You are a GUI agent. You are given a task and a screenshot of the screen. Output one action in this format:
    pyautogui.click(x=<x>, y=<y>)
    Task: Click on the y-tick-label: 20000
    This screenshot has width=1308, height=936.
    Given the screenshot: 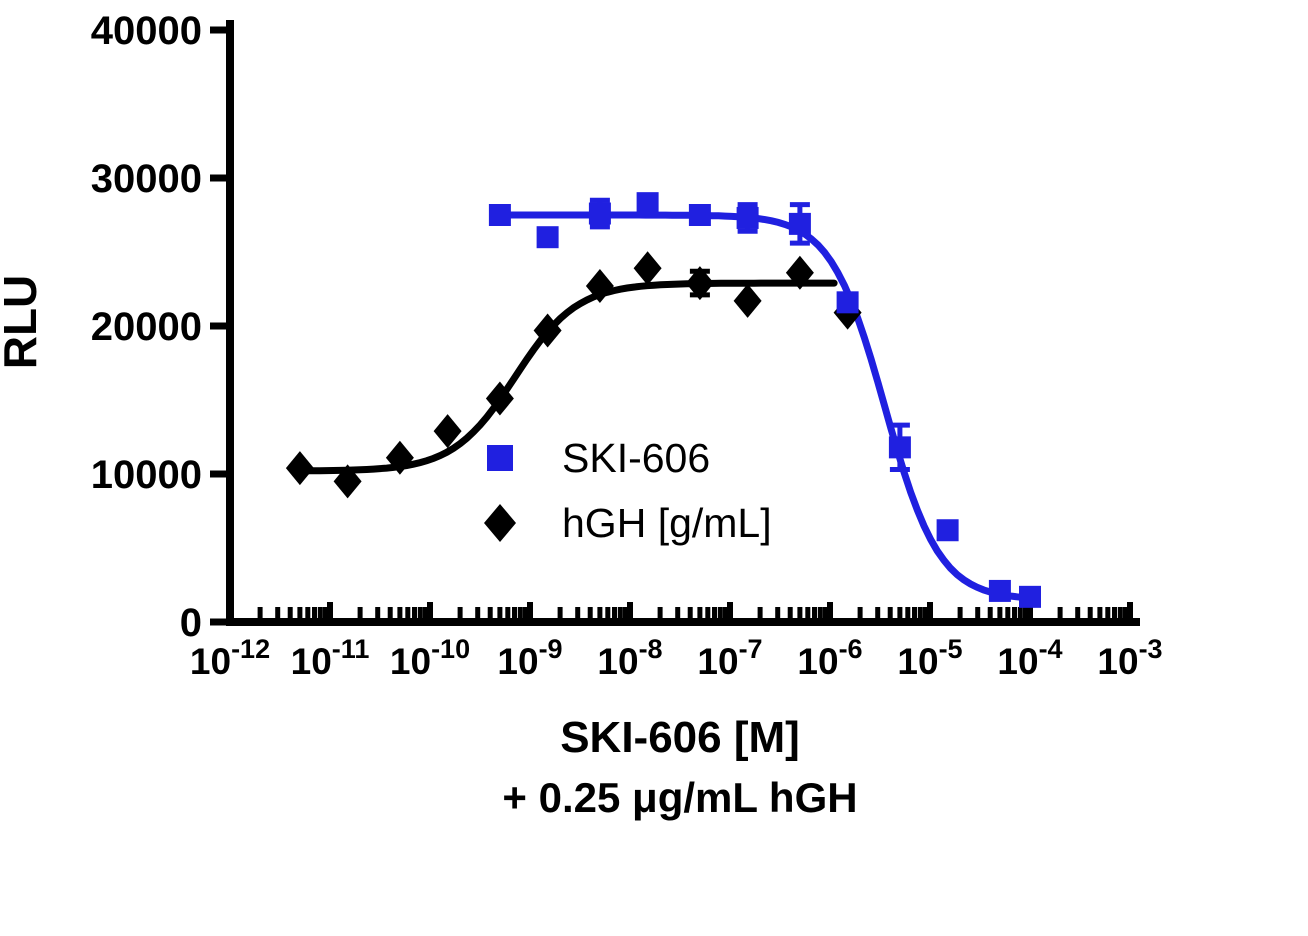 What is the action you would take?
    pyautogui.click(x=146, y=327)
    